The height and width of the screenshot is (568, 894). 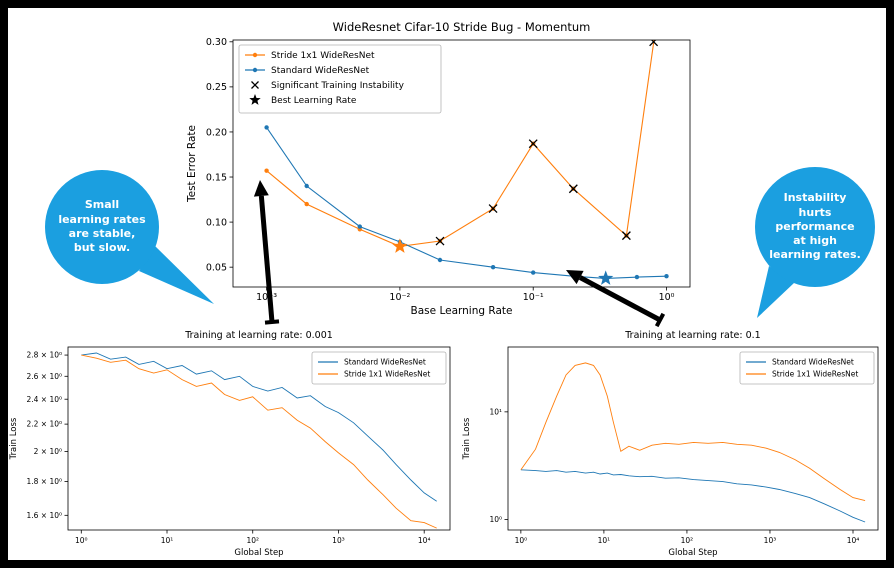 What do you see at coordinates (258, 335) in the screenshot?
I see `svg-text:Training at learning rate: 0.0: Training at learning rate: 0.001` at bounding box center [258, 335].